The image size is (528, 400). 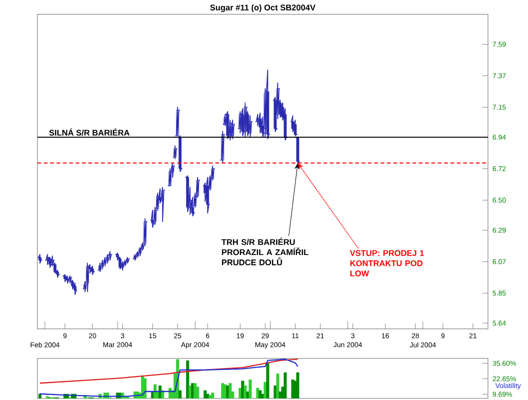 What do you see at coordinates (265, 251) in the screenshot?
I see `annotation: TRH S/R BARIÉRU PRORAZIL A ZAMÍŘIL PRUDCE DOLŮ` at bounding box center [265, 251].